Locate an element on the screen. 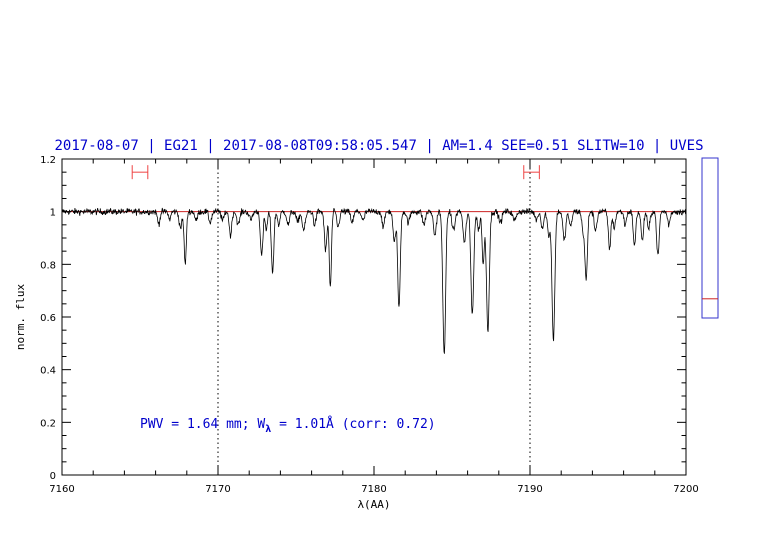  pwv-annotation: PWV = 1.64 mm; Wλ = 1.01Å (corr: 0.72) is located at coordinates (288, 425).